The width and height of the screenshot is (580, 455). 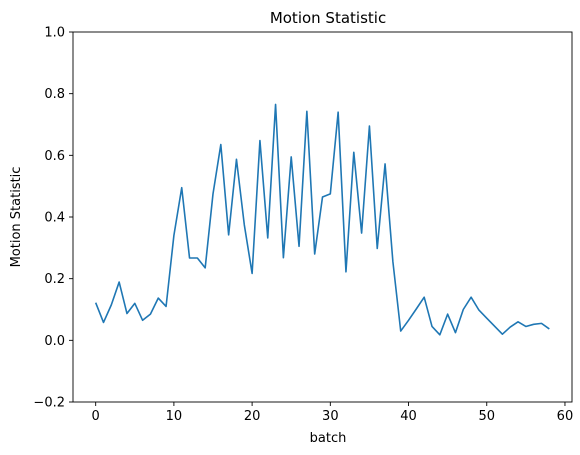 What do you see at coordinates (54, 218) in the screenshot?
I see `y-tick-label: 0.4` at bounding box center [54, 218].